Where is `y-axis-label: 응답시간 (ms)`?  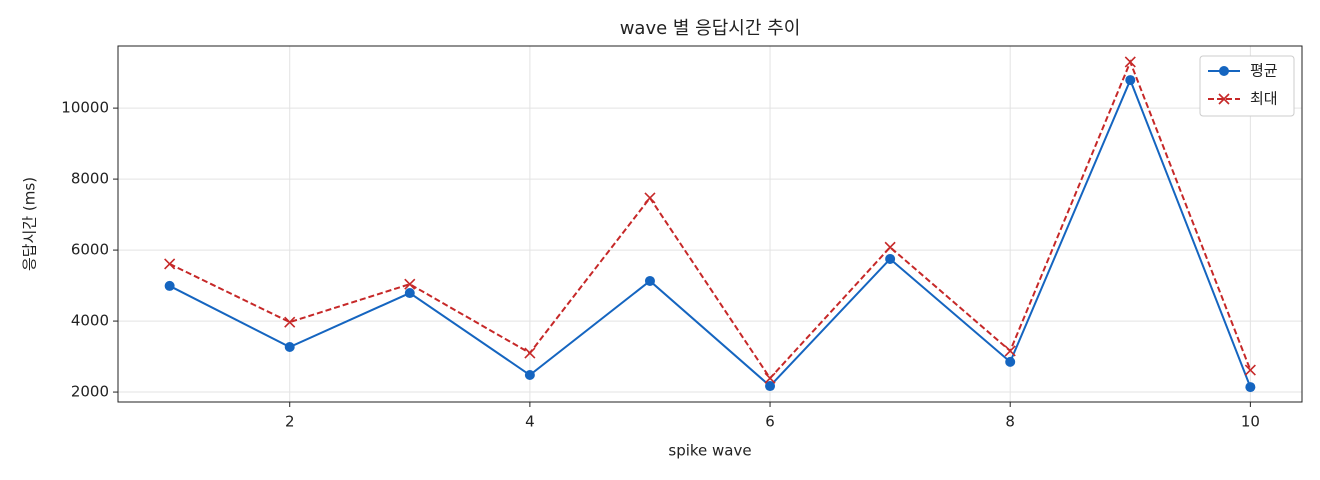 y-axis-label: 응답시간 (ms) is located at coordinates (30, 224).